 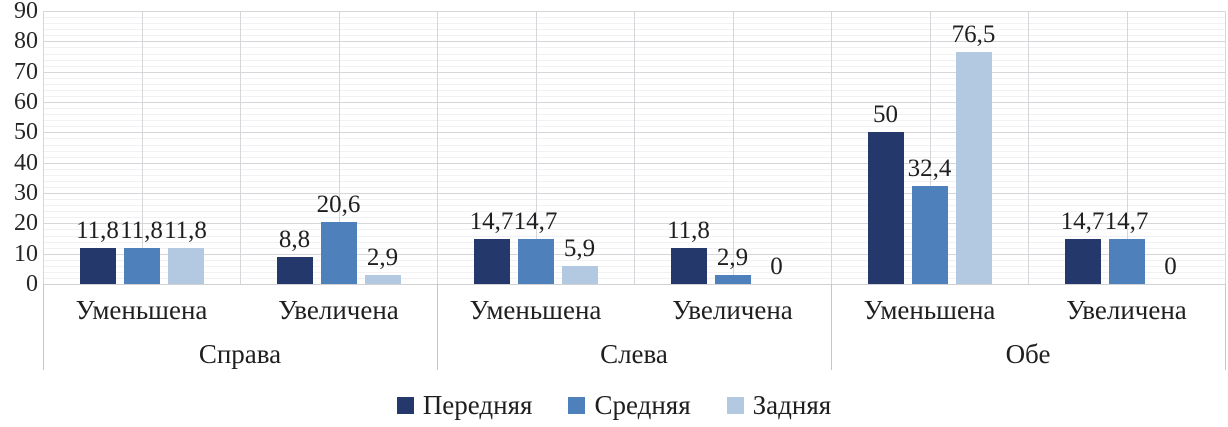 I want to click on y-tick-label: 60, so click(x=26, y=102).